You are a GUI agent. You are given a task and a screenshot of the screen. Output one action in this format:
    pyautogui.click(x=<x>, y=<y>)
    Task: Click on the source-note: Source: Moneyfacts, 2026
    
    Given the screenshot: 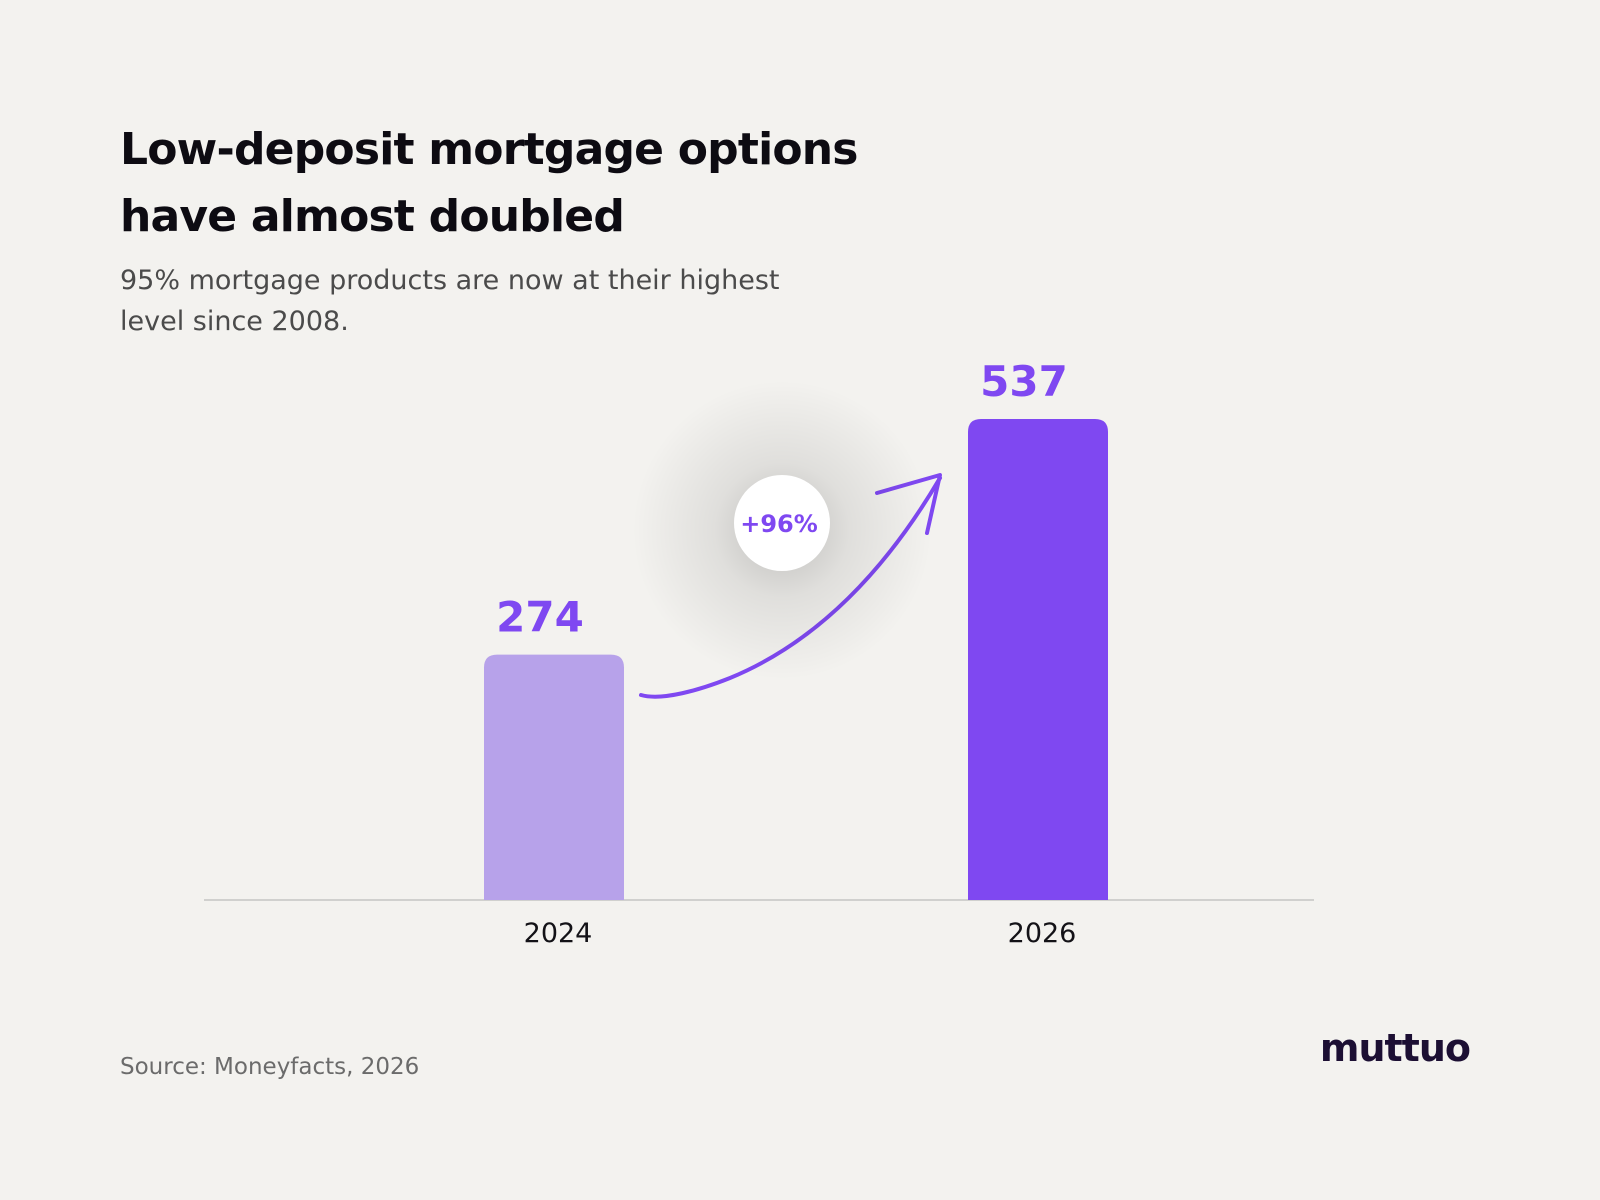 What is the action you would take?
    pyautogui.click(x=270, y=1067)
    